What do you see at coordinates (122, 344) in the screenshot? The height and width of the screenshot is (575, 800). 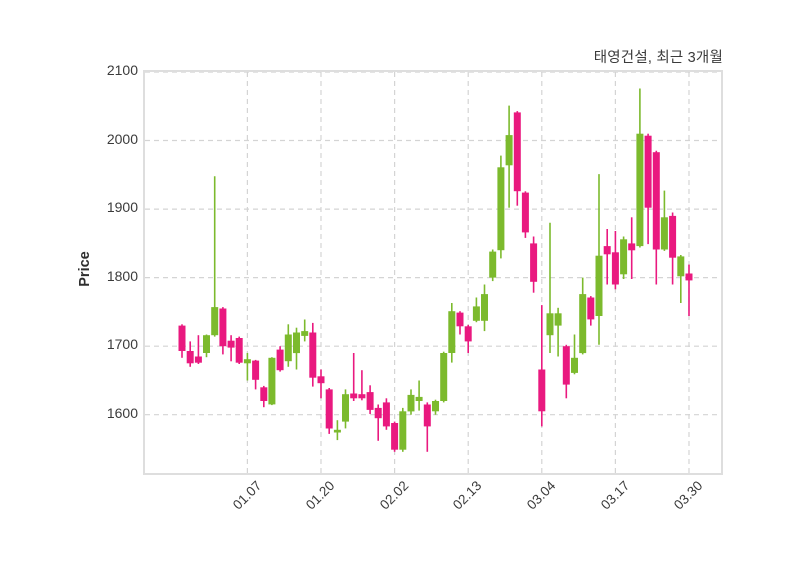 I see `y-tick-label: 1700` at bounding box center [122, 344].